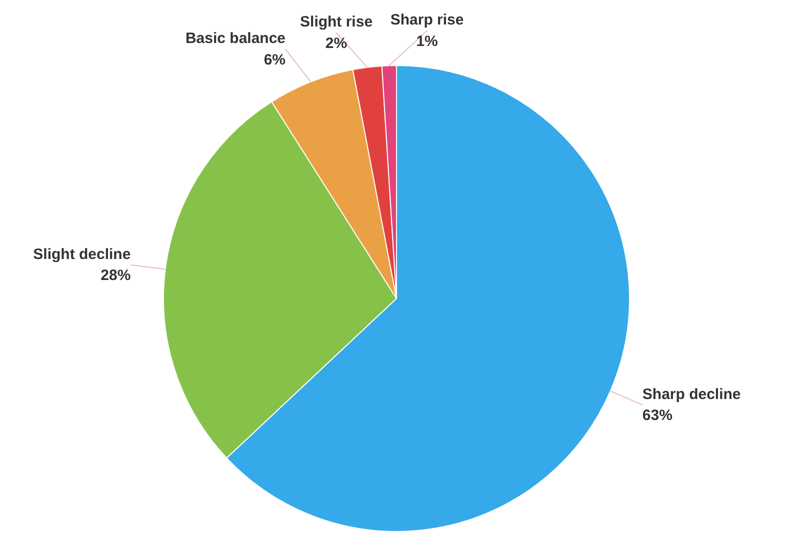 Image resolution: width=795 pixels, height=534 pixels. What do you see at coordinates (336, 22) in the screenshot?
I see `slice-label: Slight rise` at bounding box center [336, 22].